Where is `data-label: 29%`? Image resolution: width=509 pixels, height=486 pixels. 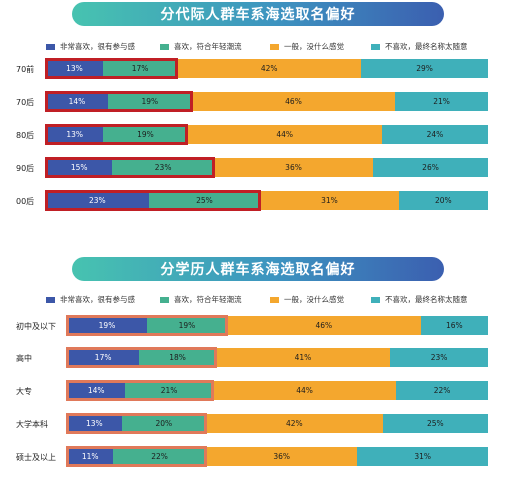 data-label: 29% is located at coordinates (424, 68).